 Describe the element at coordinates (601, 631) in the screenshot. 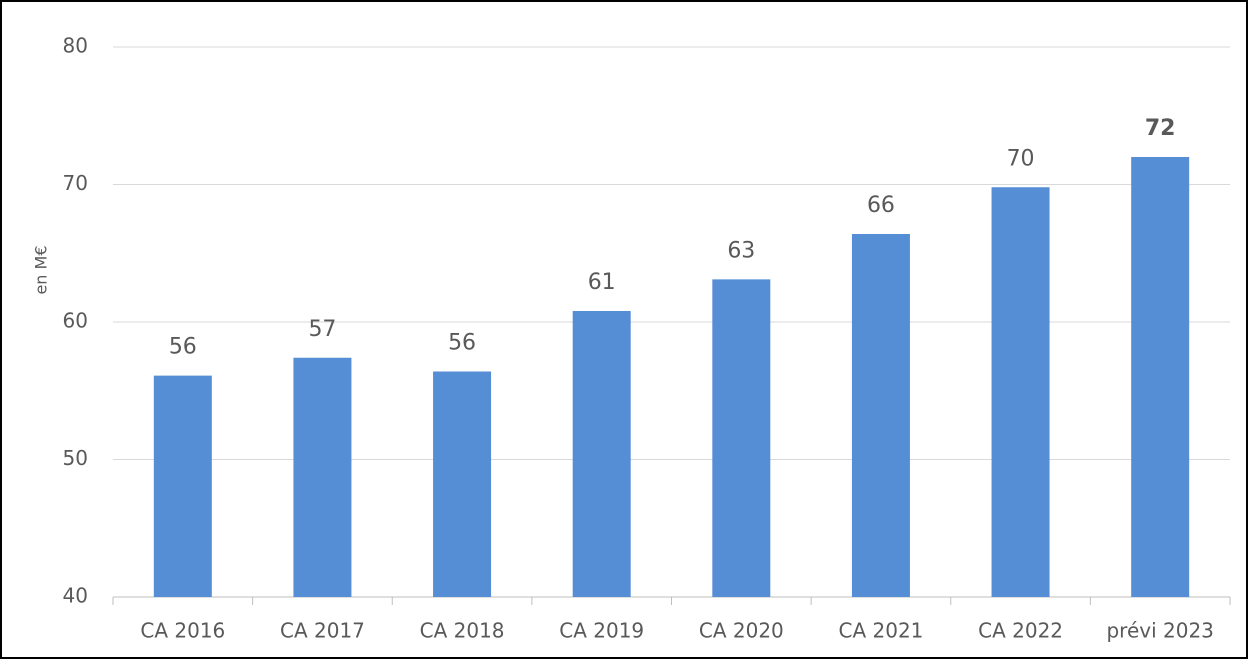

I see `x-tick-label: CA 2019` at that location.